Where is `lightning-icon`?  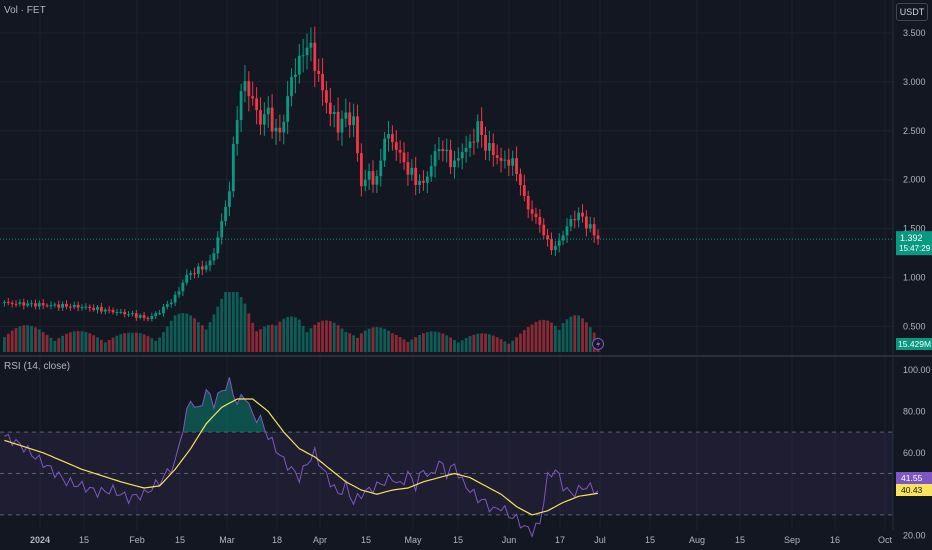 lightning-icon is located at coordinates (598, 344).